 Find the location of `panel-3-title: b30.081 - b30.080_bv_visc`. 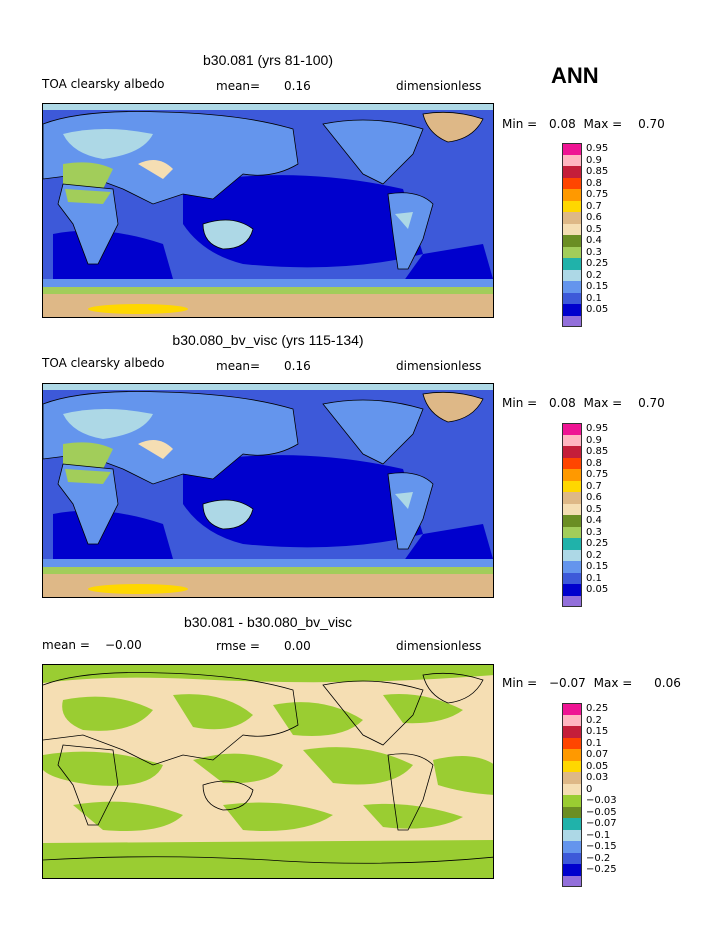

panel-3-title: b30.081 - b30.080_bv_visc is located at coordinates (268, 622).